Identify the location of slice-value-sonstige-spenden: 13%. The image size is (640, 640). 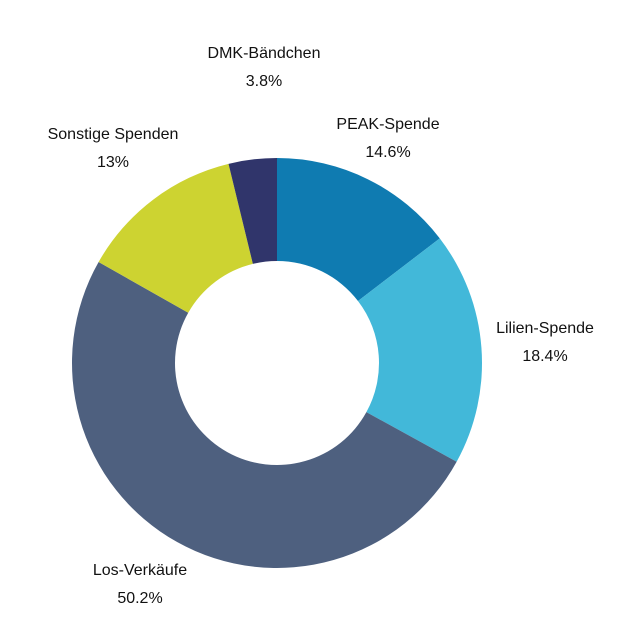
(113, 162).